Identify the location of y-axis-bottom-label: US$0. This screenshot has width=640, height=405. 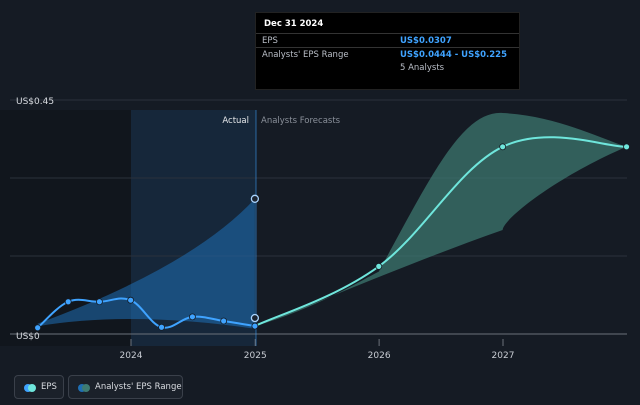
(28, 337).